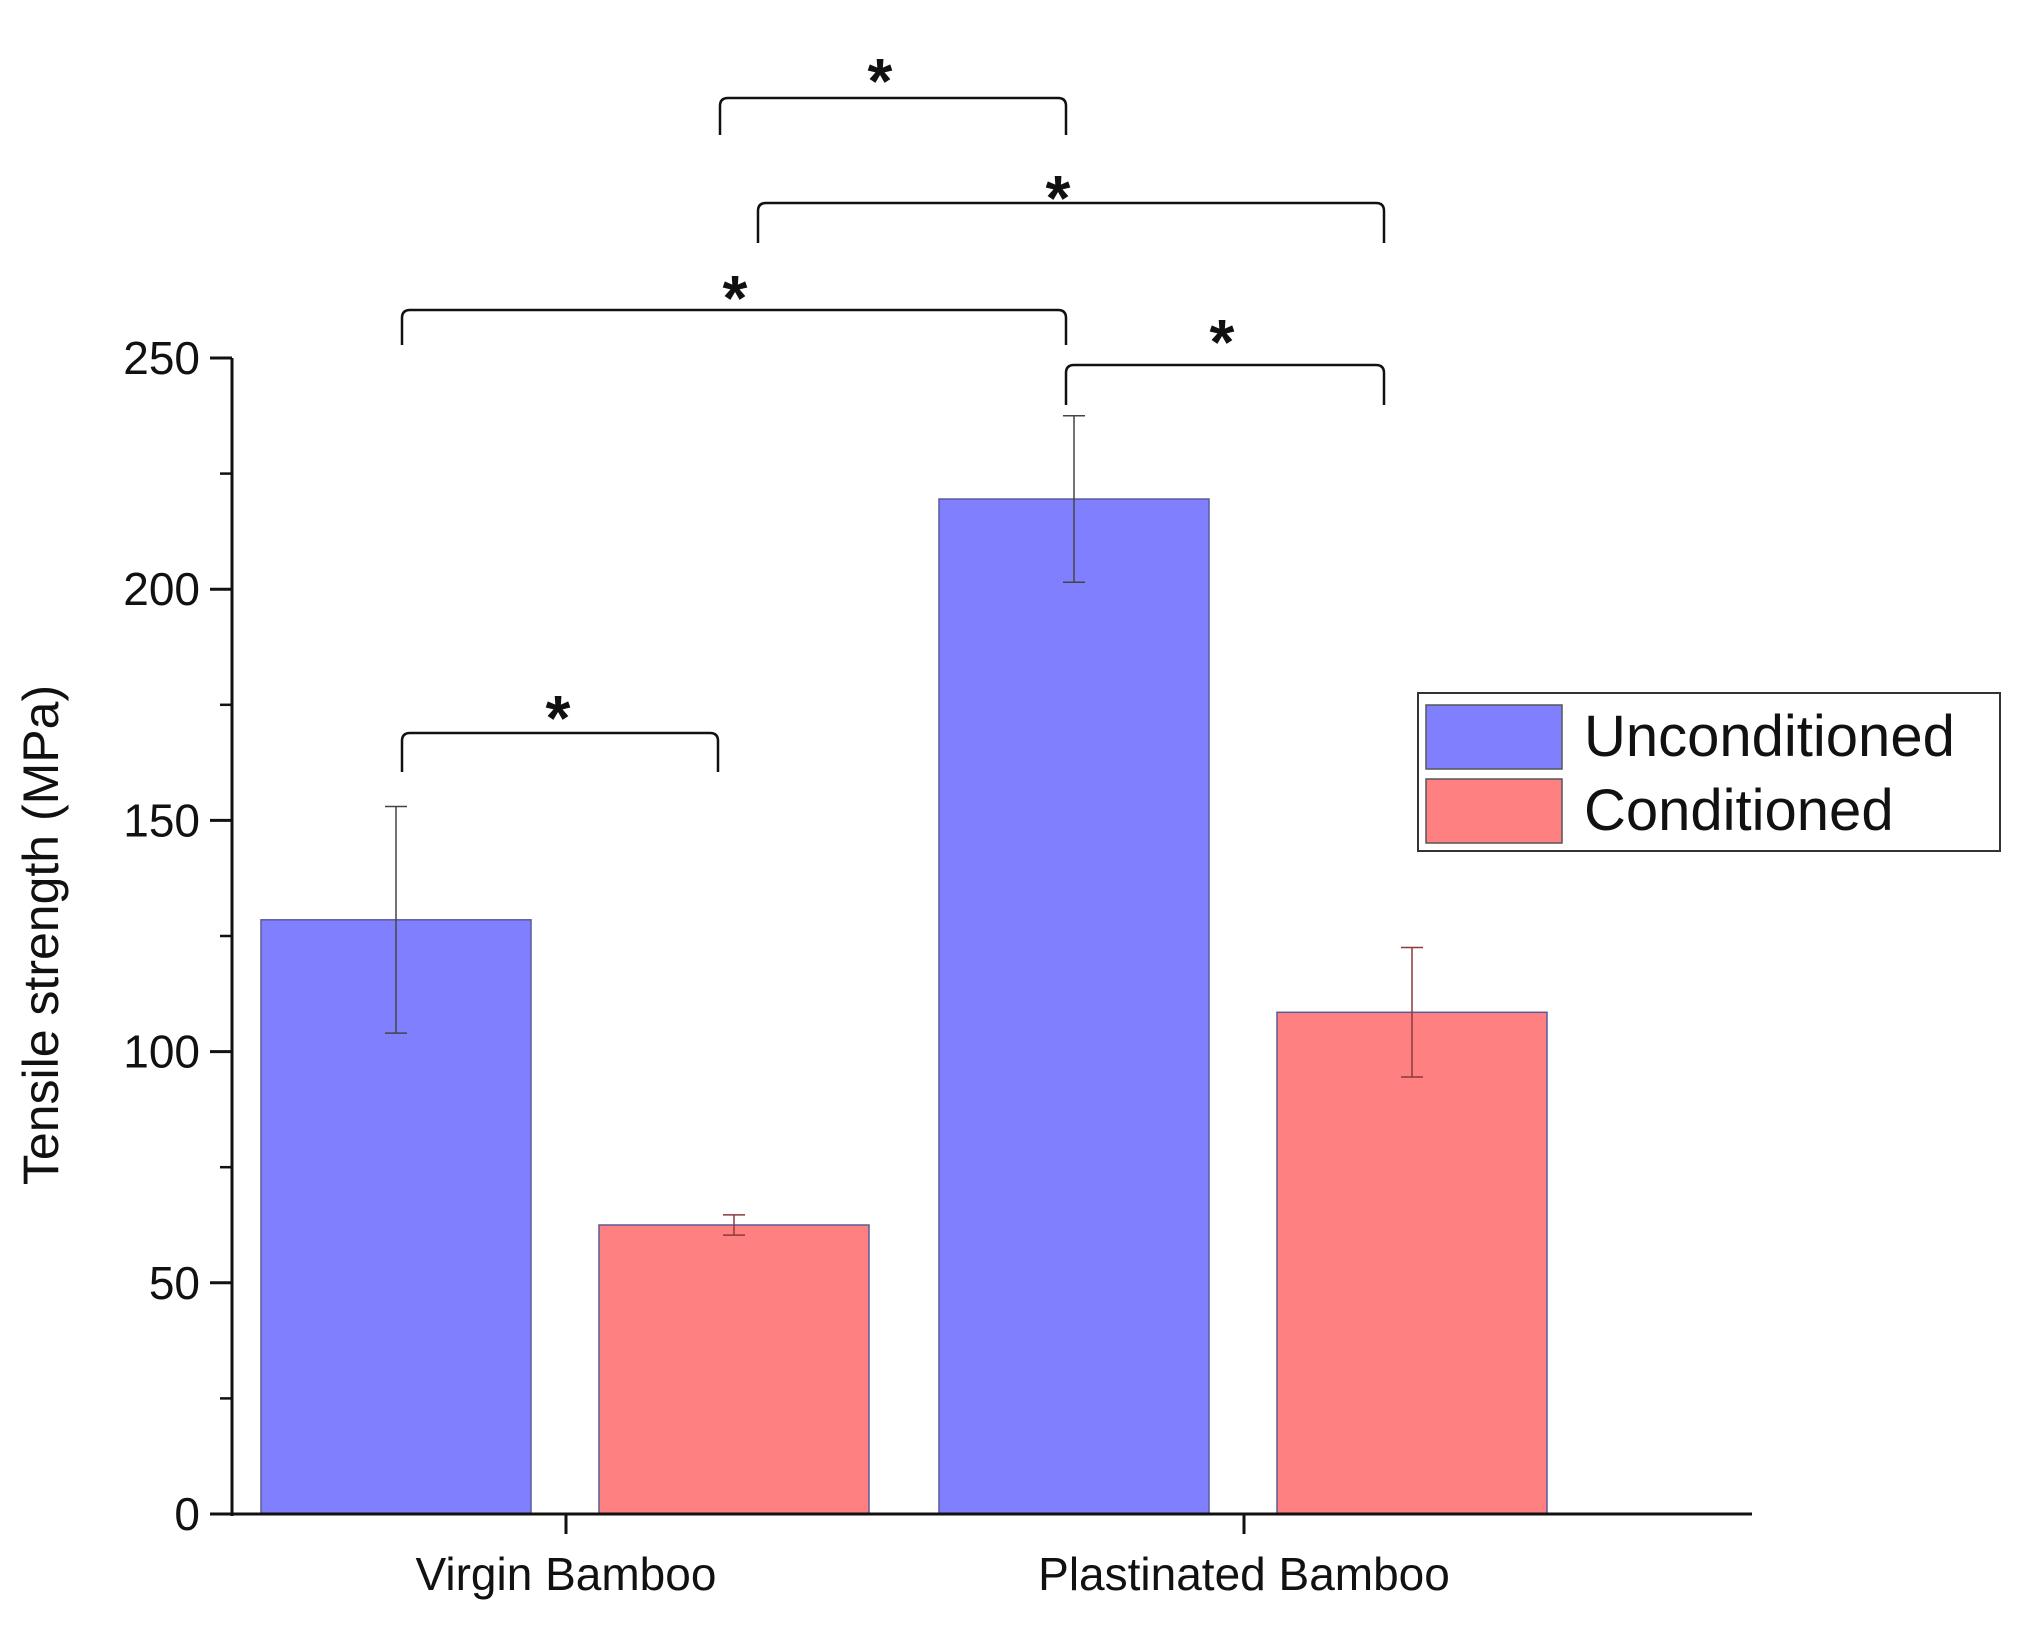 The image size is (2020, 1625). What do you see at coordinates (41, 935) in the screenshot?
I see `y-axis-title: Tensile strength (MPa)` at bounding box center [41, 935].